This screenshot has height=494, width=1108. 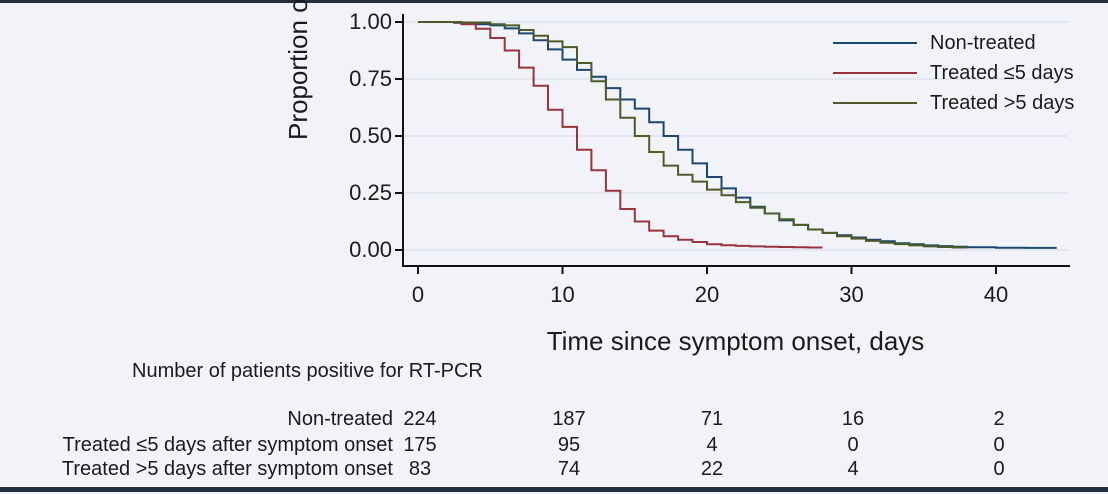 What do you see at coordinates (853, 419) in the screenshot?
I see `risk-count: 16` at bounding box center [853, 419].